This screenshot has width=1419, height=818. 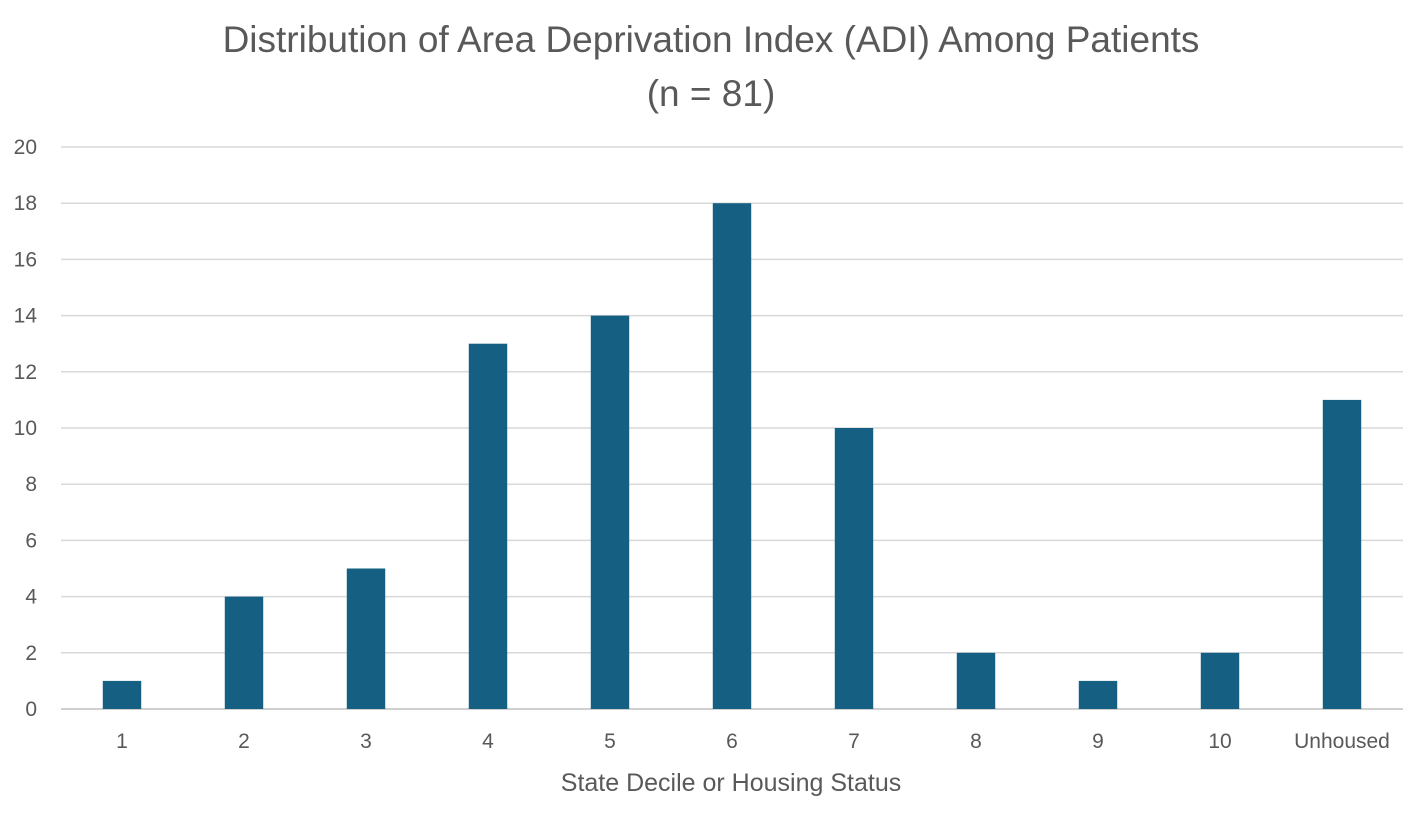 What do you see at coordinates (25, 203) in the screenshot?
I see `y-tick-label: 18` at bounding box center [25, 203].